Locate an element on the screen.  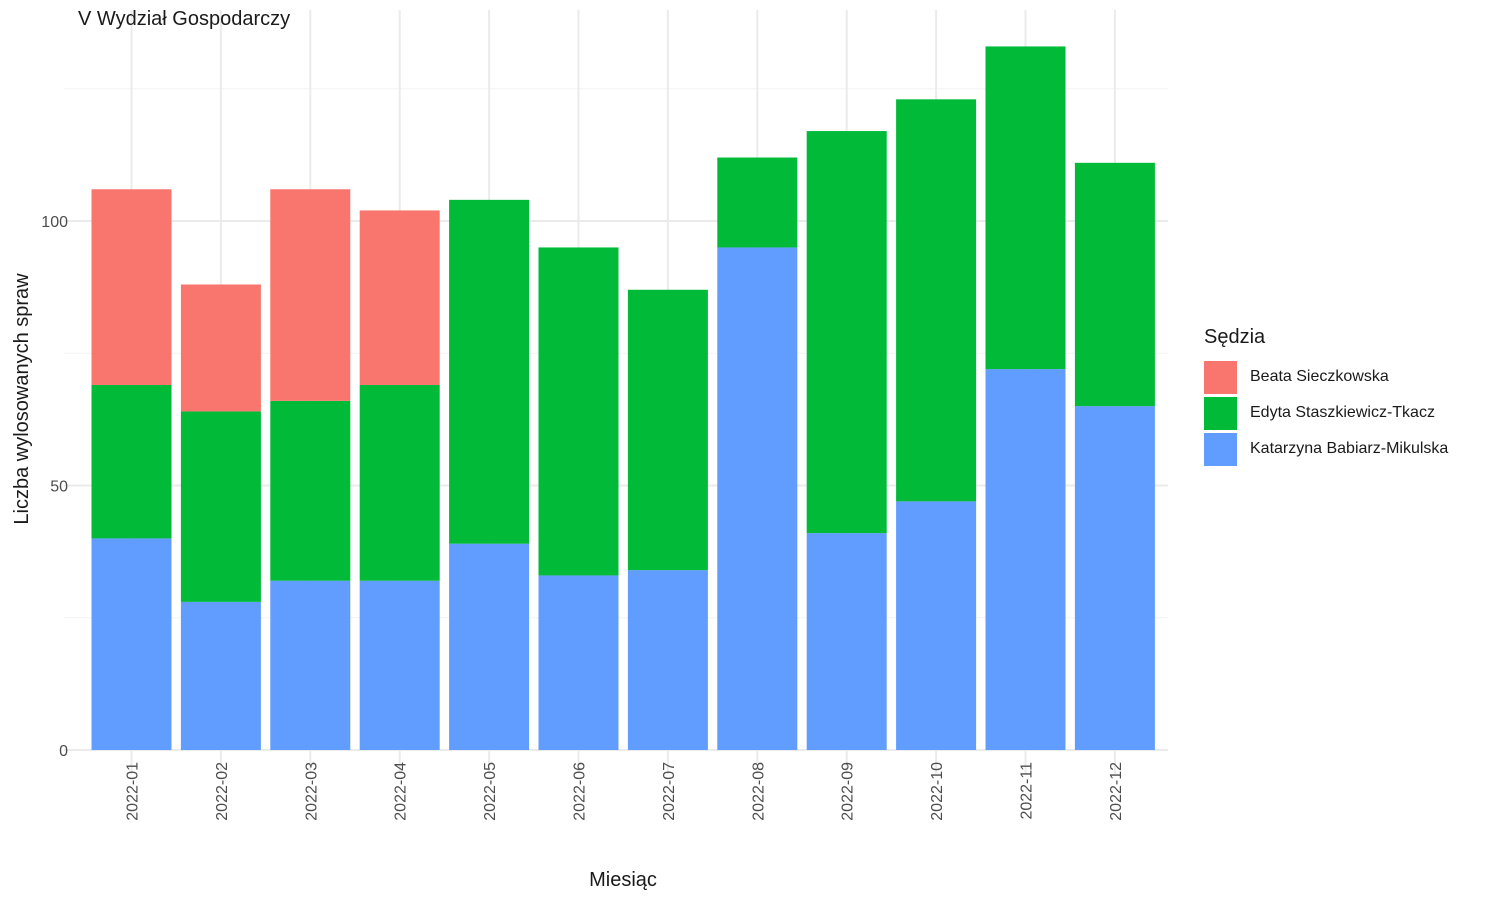
y-tick-label: 100 is located at coordinates (54, 222).